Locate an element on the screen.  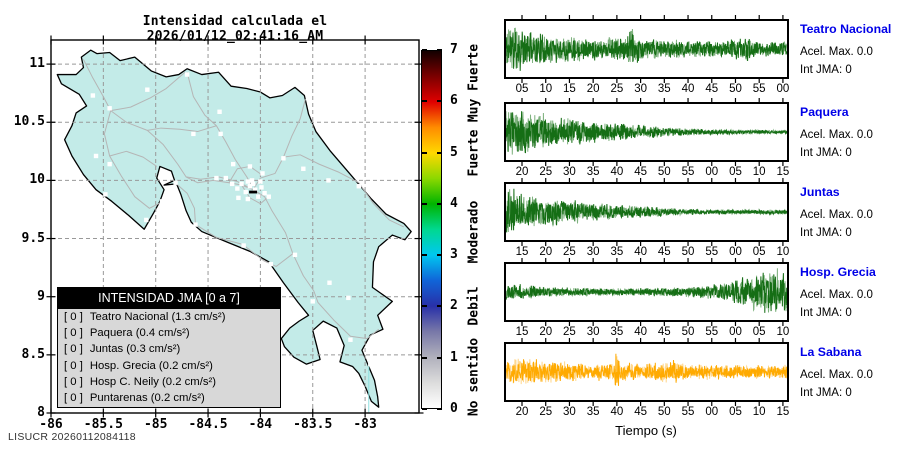
legend-station-label: Hosp C. Neily (0.2 cm/s²) is located at coordinates (153, 381).